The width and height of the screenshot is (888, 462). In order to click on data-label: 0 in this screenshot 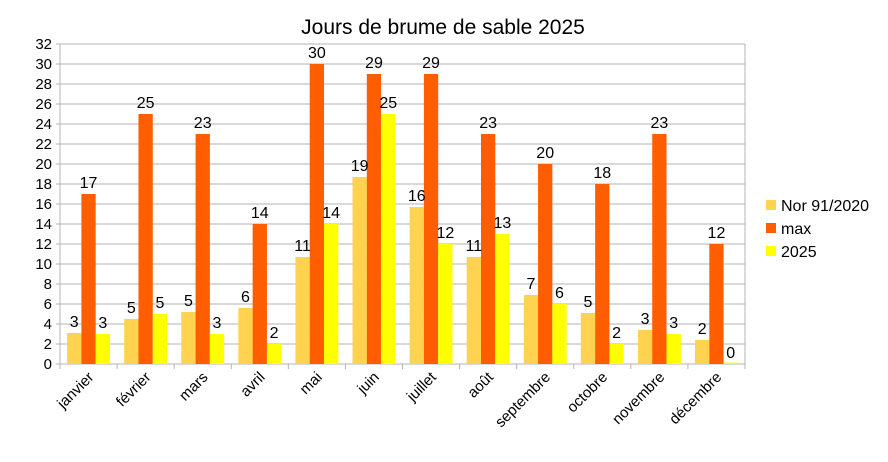, I will do `click(730, 353)`.